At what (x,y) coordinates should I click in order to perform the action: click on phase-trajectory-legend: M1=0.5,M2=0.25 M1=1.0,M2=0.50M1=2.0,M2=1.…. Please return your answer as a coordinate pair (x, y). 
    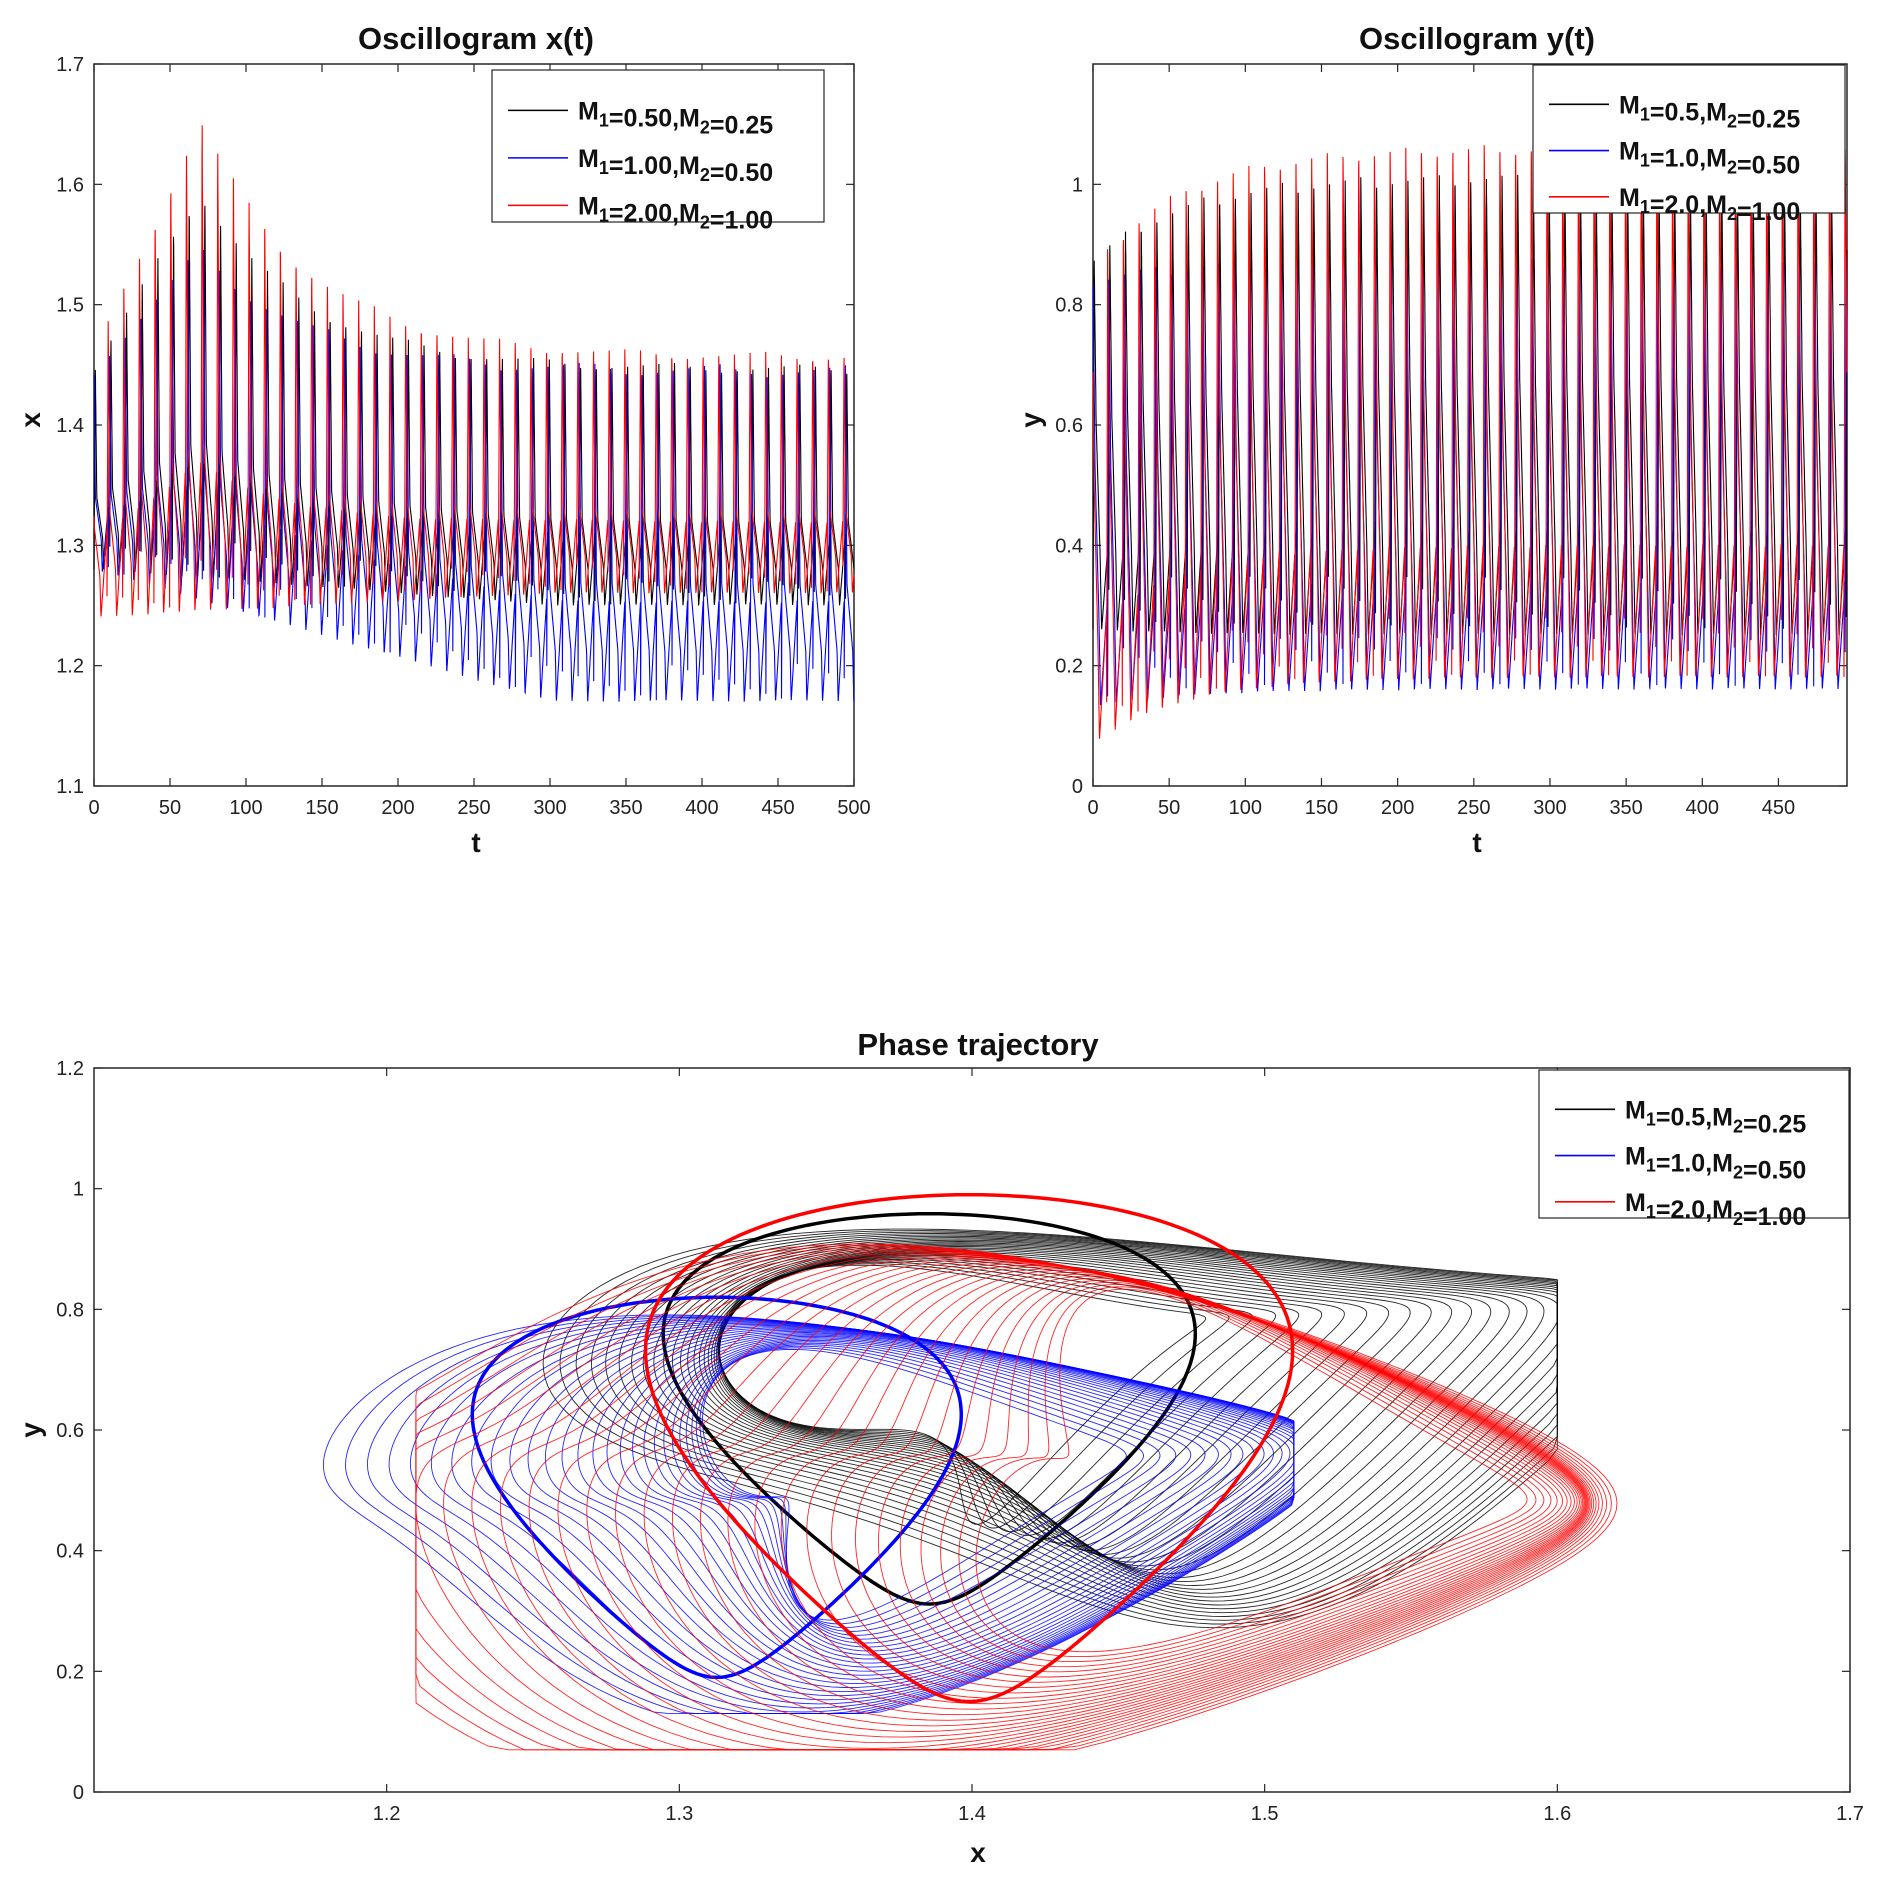
    Looking at the image, I should click on (1694, 1150).